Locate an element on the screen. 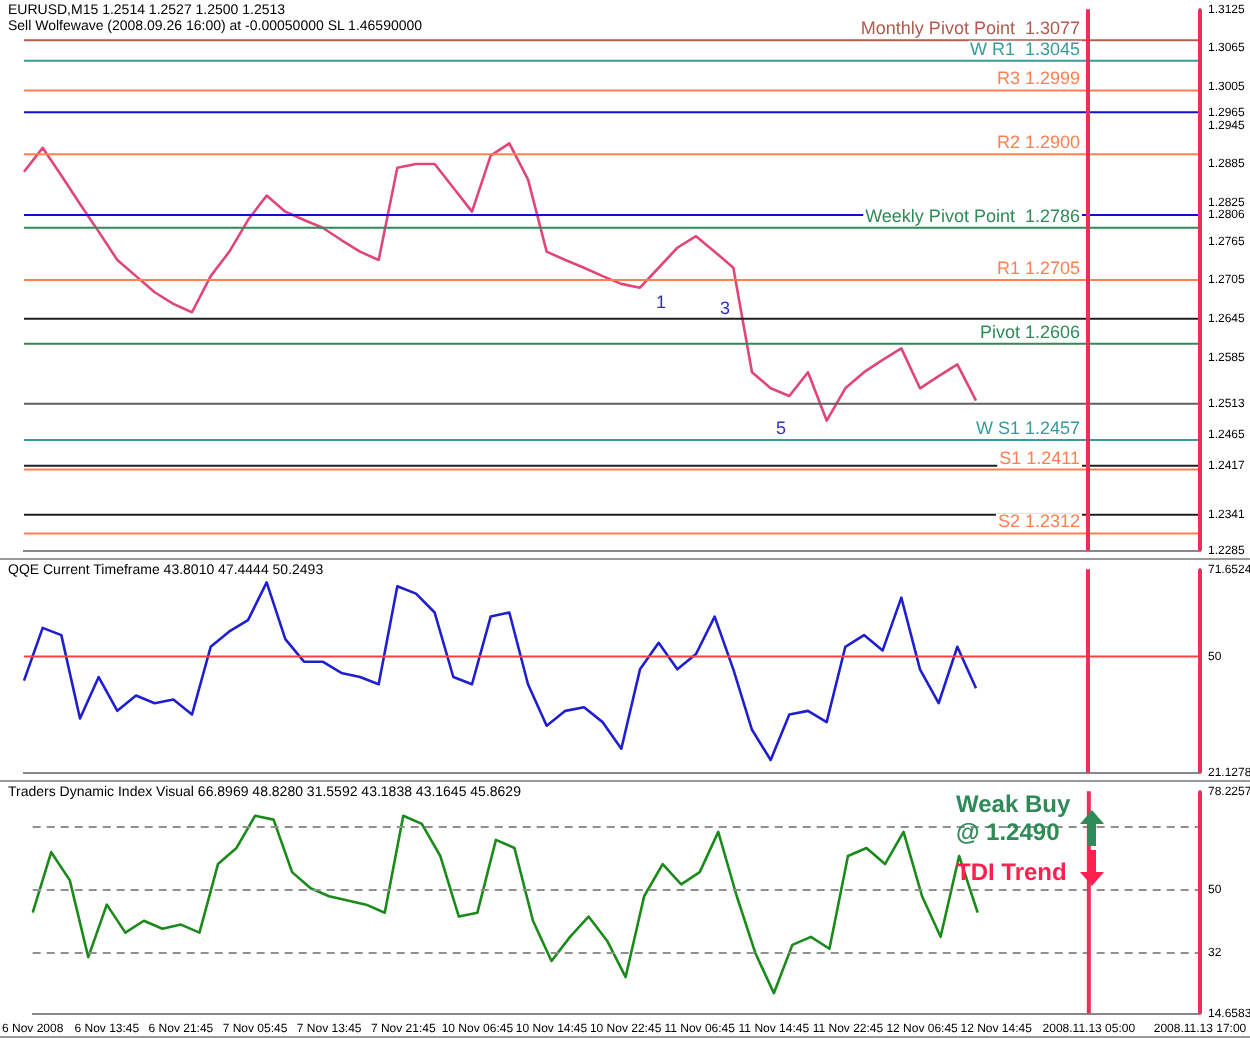 The image size is (1250, 1038). ref-line-label: Monthly Pivot Point 1.3077 is located at coordinates (970, 28).